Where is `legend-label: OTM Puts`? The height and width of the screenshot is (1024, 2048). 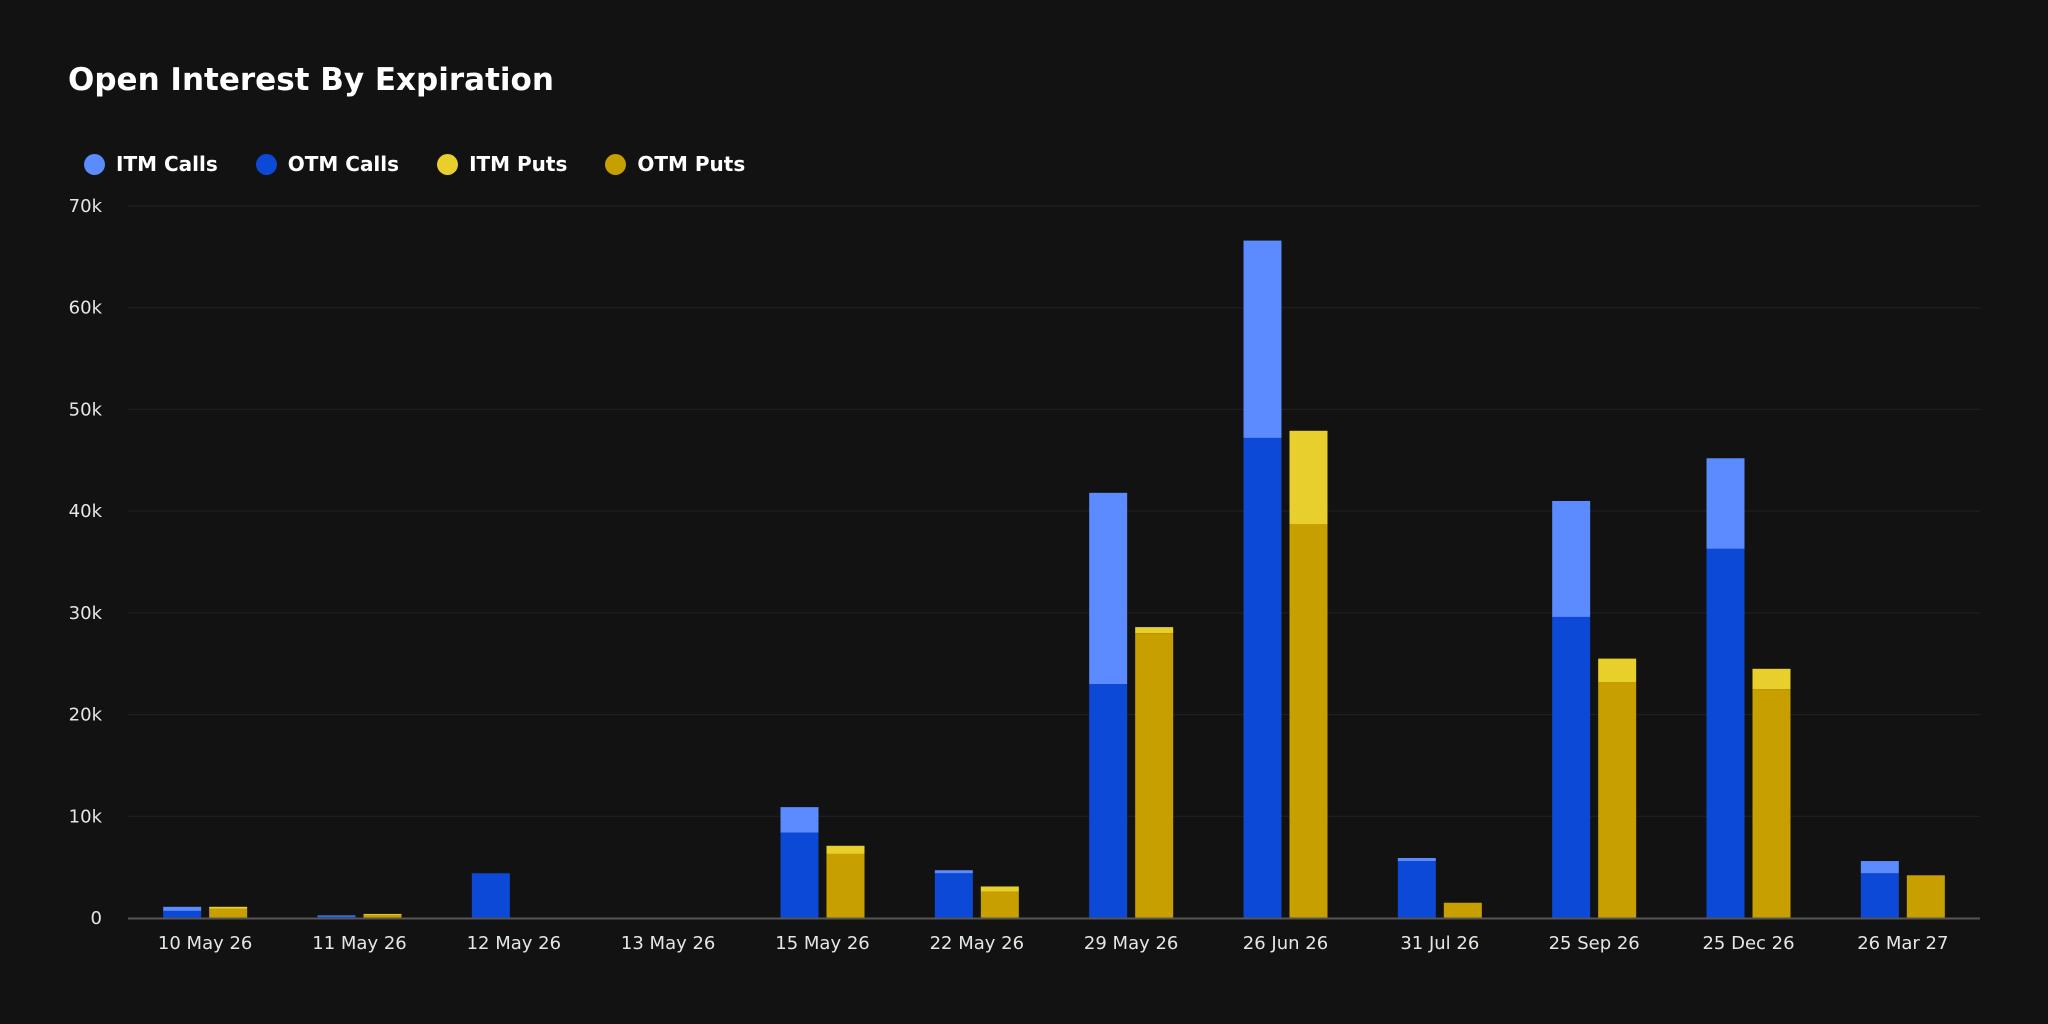
legend-label: OTM Puts is located at coordinates (691, 164).